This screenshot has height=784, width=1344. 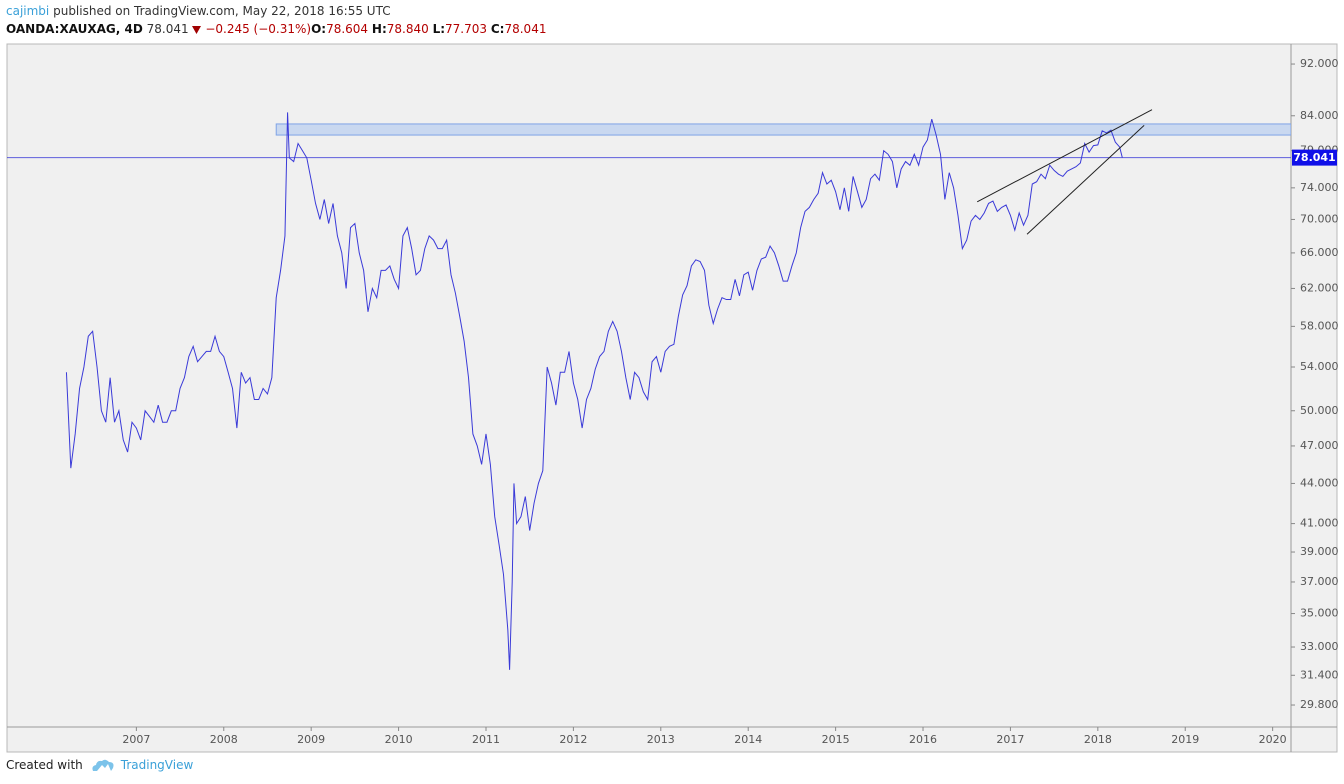 I want to click on last-price-box, so click(x=1314, y=157).